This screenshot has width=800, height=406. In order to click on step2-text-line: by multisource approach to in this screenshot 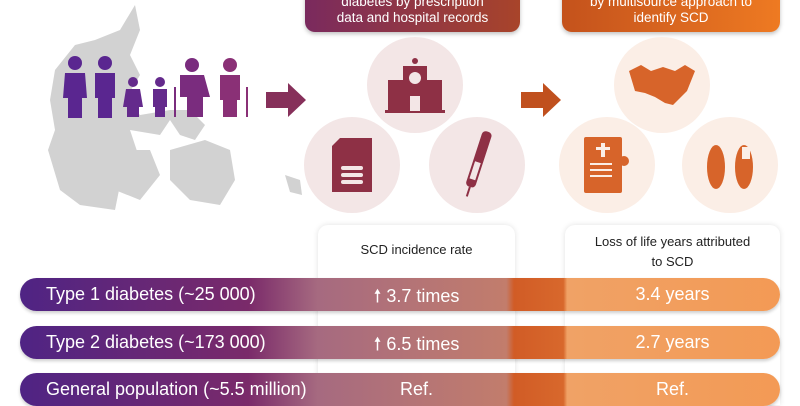, I will do `click(671, 4)`.